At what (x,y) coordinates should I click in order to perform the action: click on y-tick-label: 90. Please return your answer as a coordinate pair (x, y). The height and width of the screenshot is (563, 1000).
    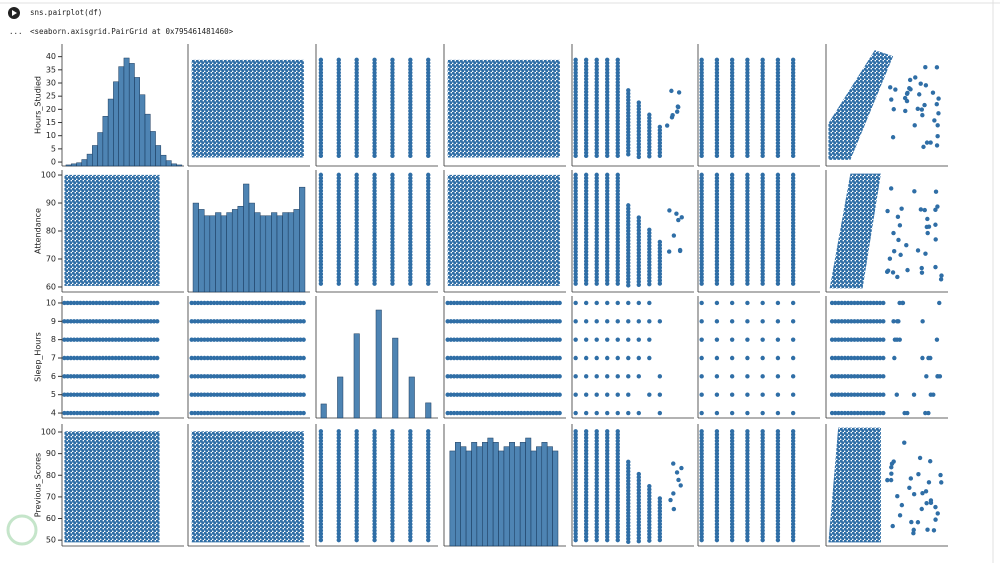
    Looking at the image, I should click on (51, 453).